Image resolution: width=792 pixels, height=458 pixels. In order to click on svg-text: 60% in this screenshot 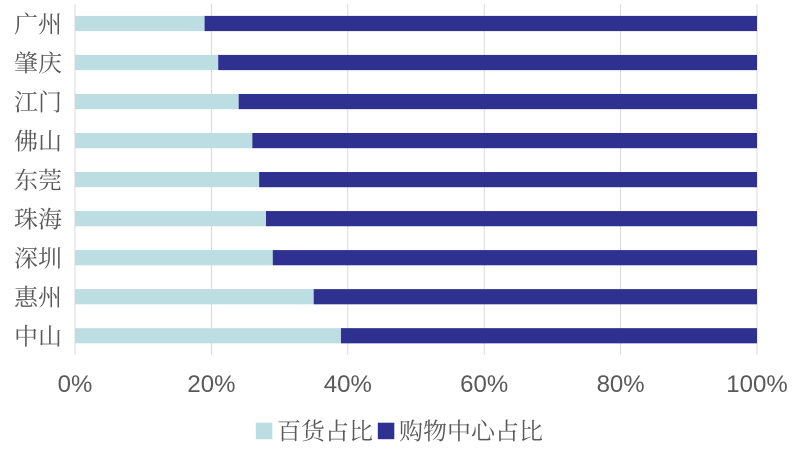, I will do `click(484, 384)`.